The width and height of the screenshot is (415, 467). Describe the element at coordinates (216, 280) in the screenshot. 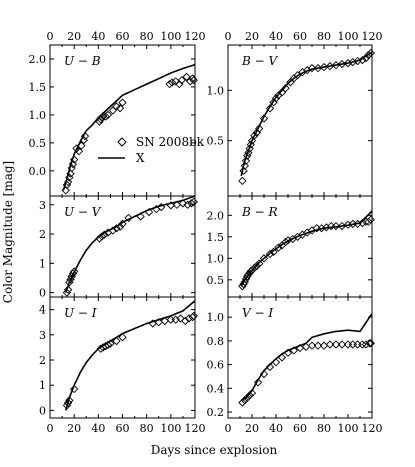

I see `y-tick-label: 0.5` at that location.